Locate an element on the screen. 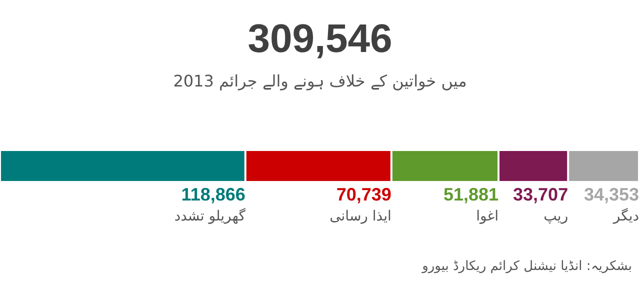 This screenshot has height=285, width=640. series-label: گھریلو تشدد is located at coordinates (210, 215).